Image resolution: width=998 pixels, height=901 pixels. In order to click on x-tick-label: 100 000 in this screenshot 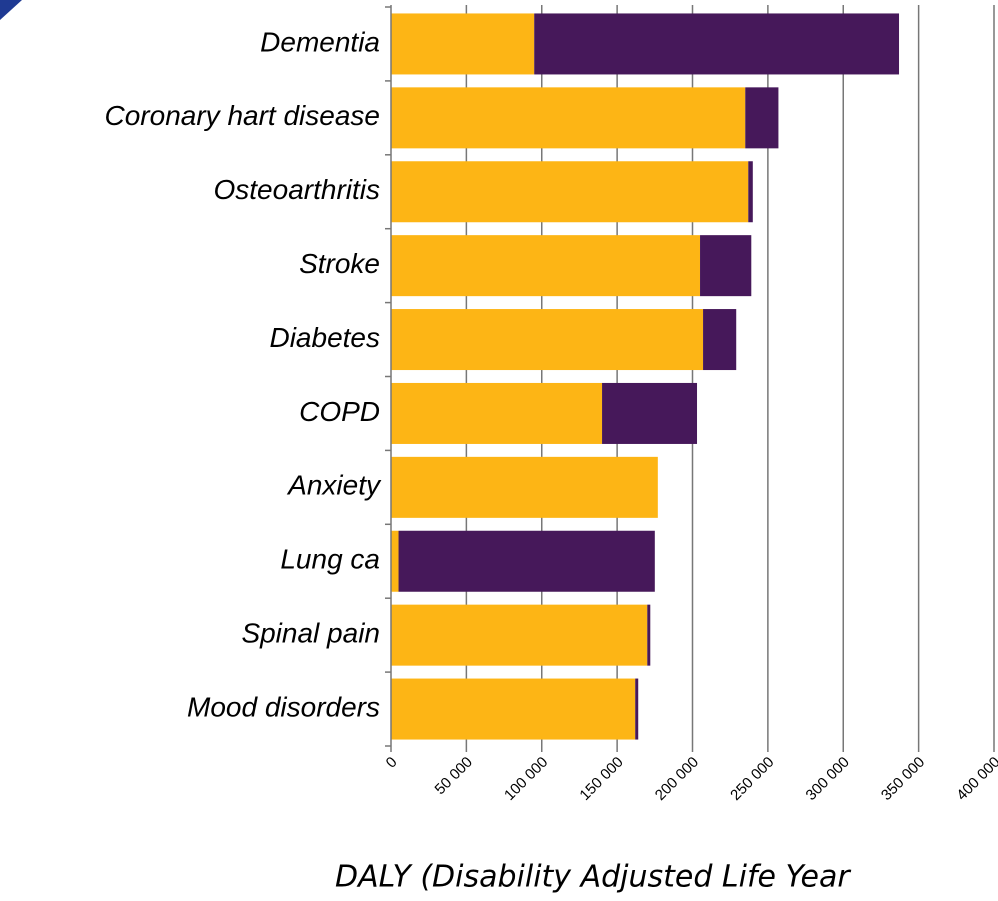, I will do `click(526, 779)`.